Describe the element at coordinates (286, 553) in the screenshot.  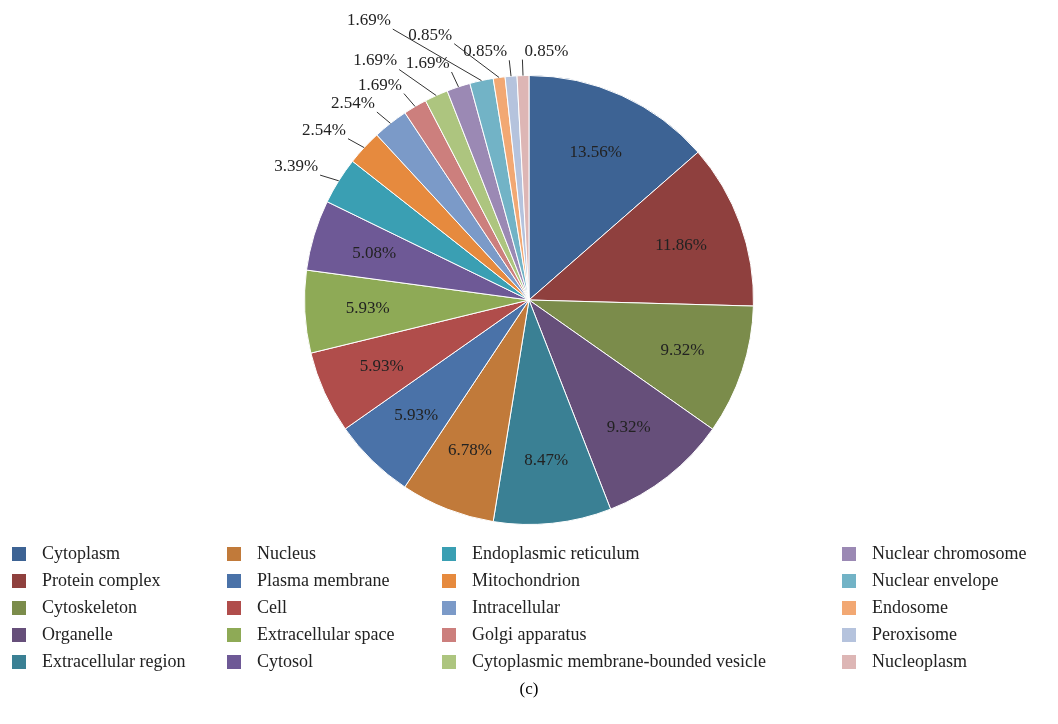
I see `legend-label: Nucleus` at that location.